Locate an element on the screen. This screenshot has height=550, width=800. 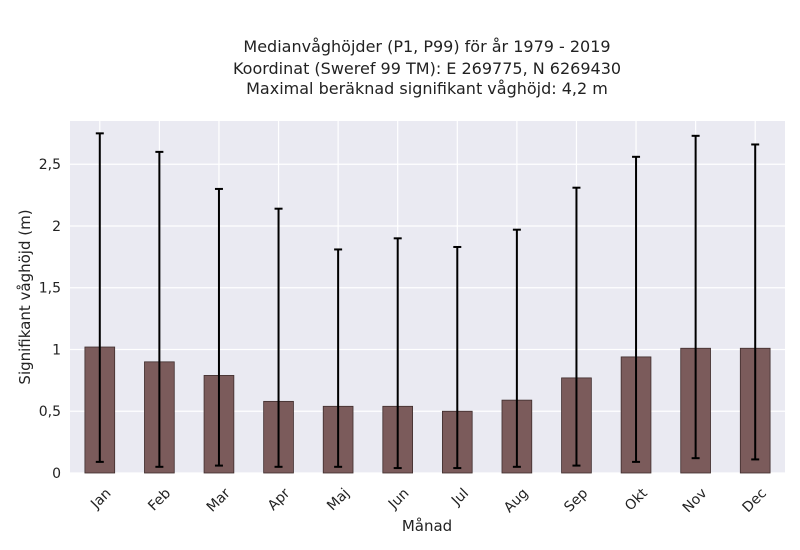
x-tick-label: Feb is located at coordinates (159, 499).